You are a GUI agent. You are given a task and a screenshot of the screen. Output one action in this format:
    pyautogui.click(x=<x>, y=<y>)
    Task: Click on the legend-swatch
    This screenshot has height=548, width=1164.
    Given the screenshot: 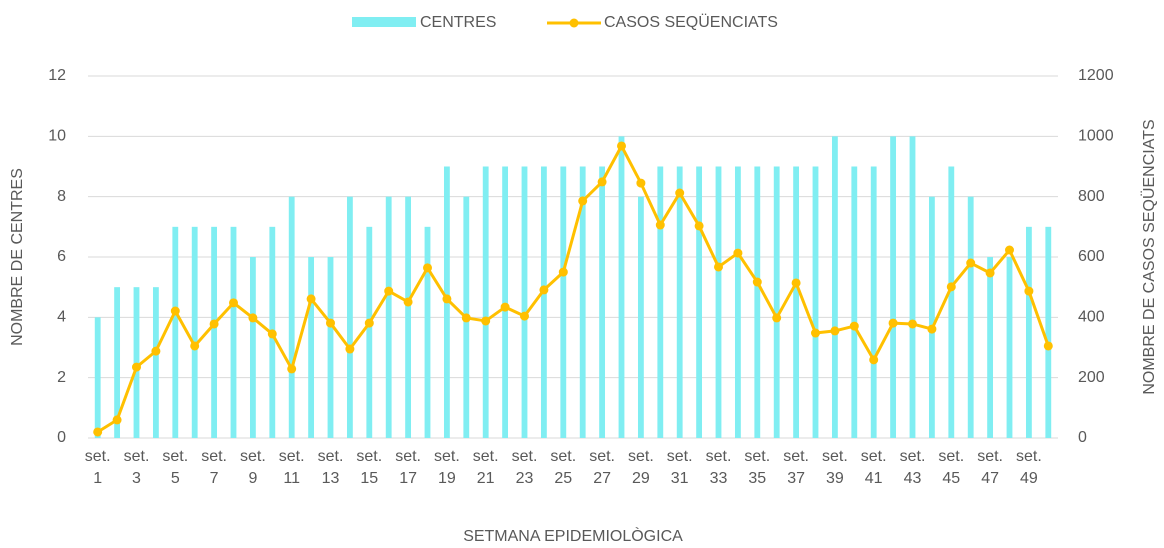 What is the action you would take?
    pyautogui.click(x=384, y=22)
    